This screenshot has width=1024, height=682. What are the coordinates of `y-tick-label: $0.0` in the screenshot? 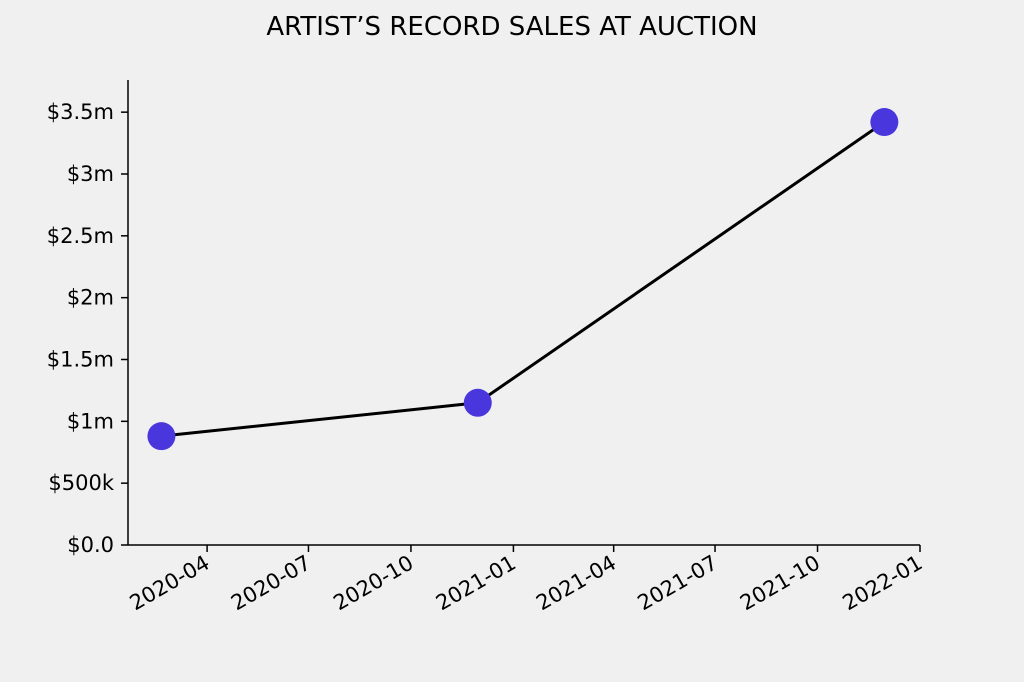 It's located at (90, 545).